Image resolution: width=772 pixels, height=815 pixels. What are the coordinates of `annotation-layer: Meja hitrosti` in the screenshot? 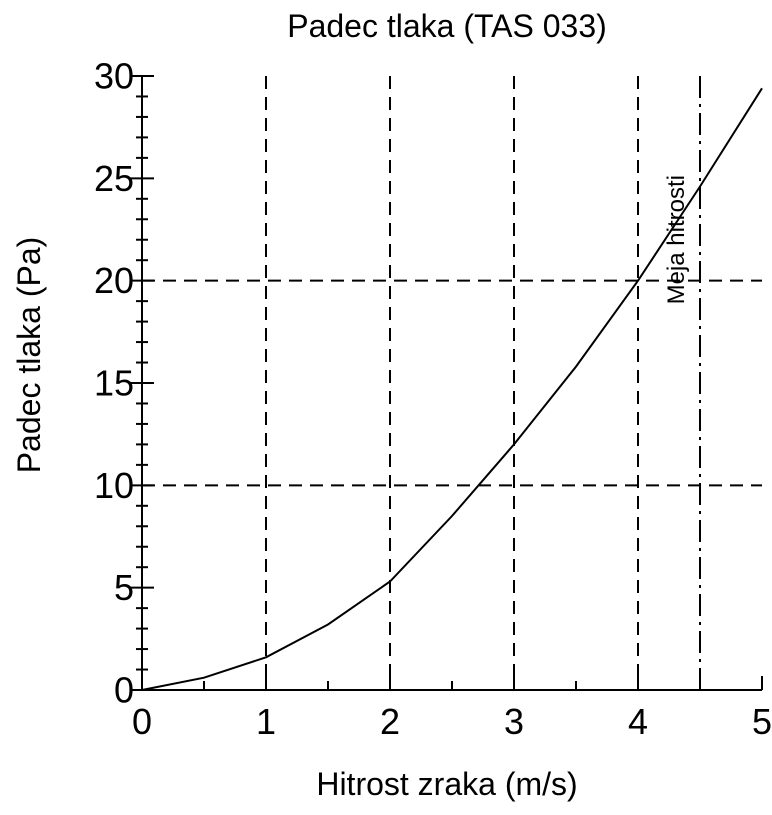 It's located at (681, 383).